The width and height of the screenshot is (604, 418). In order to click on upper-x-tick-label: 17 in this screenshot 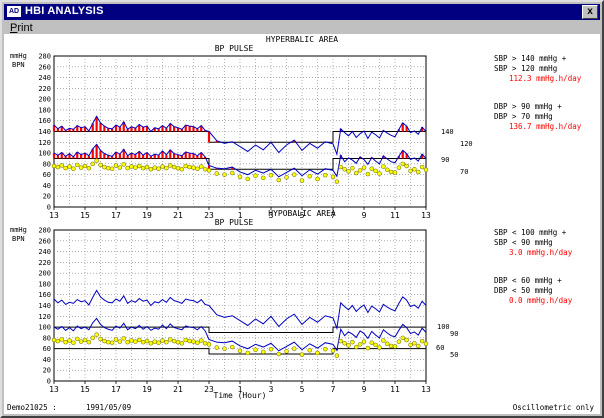, I will do `click(116, 215)`.